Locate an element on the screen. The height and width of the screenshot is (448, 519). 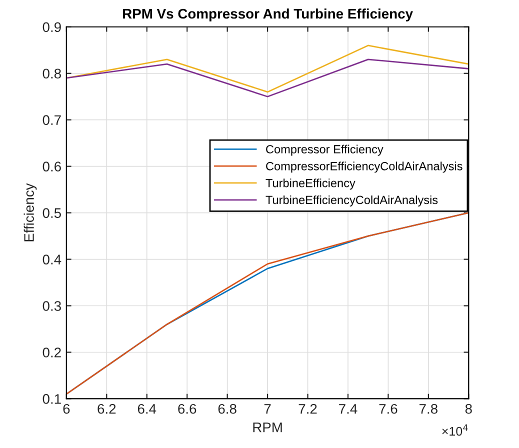
x-tick-label: 7.2 is located at coordinates (307, 409).